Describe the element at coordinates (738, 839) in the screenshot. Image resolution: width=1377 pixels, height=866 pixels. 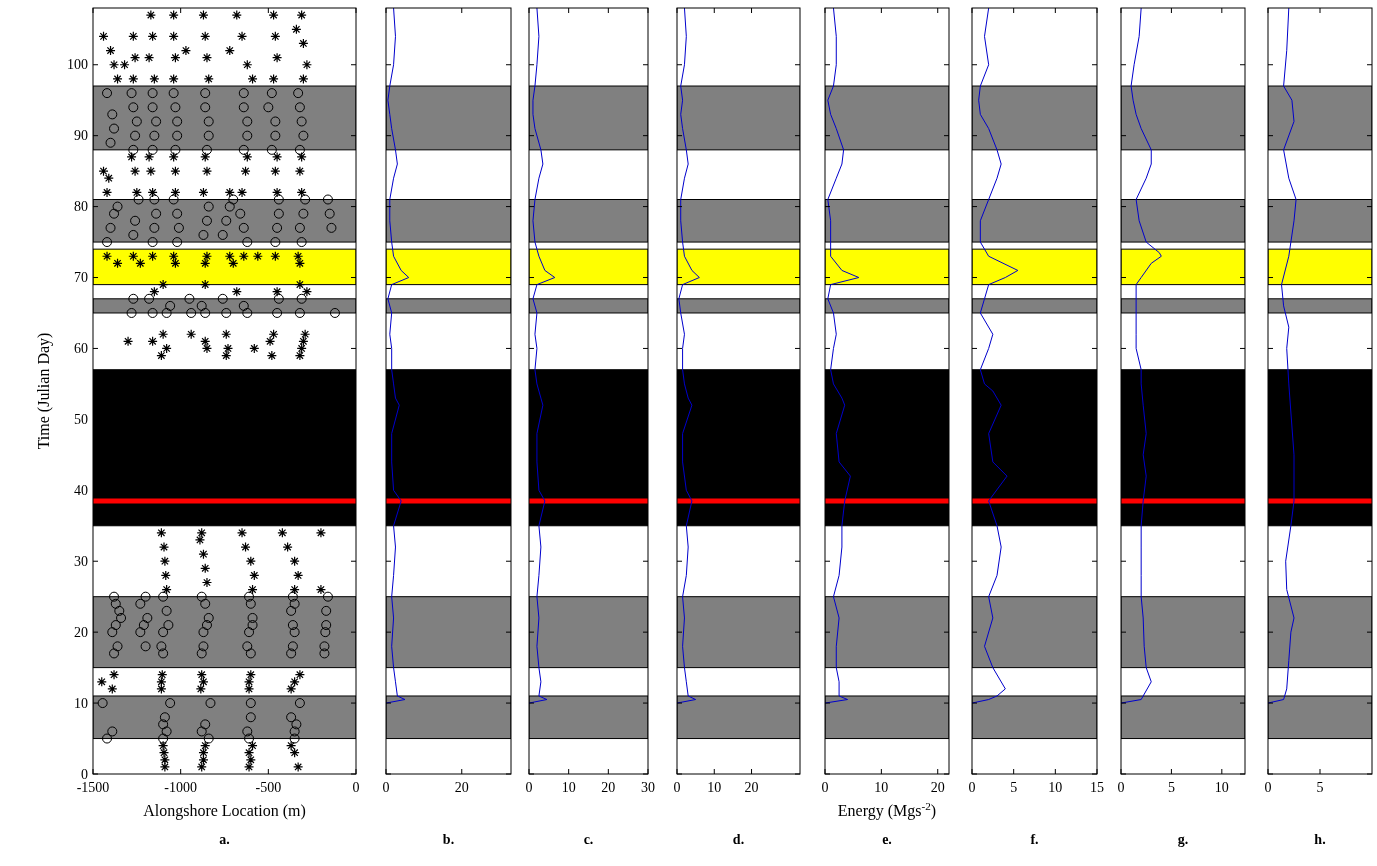
I see `text: d.` at that location.